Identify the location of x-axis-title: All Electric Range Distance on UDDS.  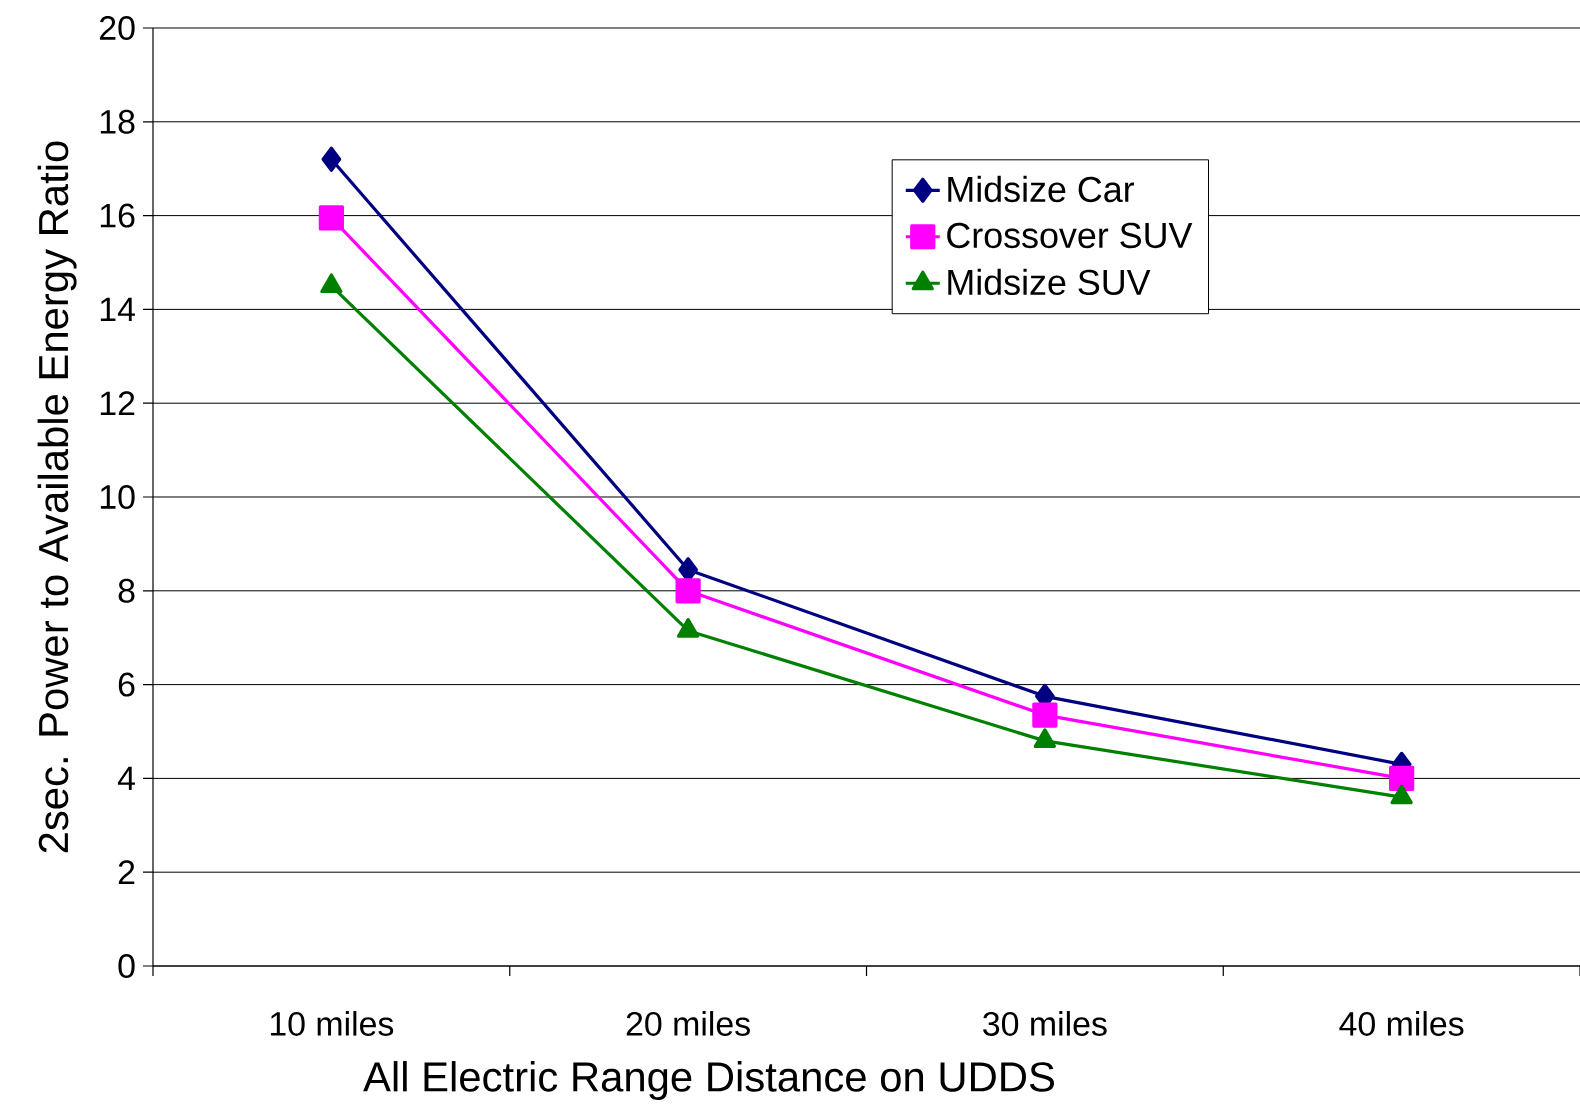
(708, 1081).